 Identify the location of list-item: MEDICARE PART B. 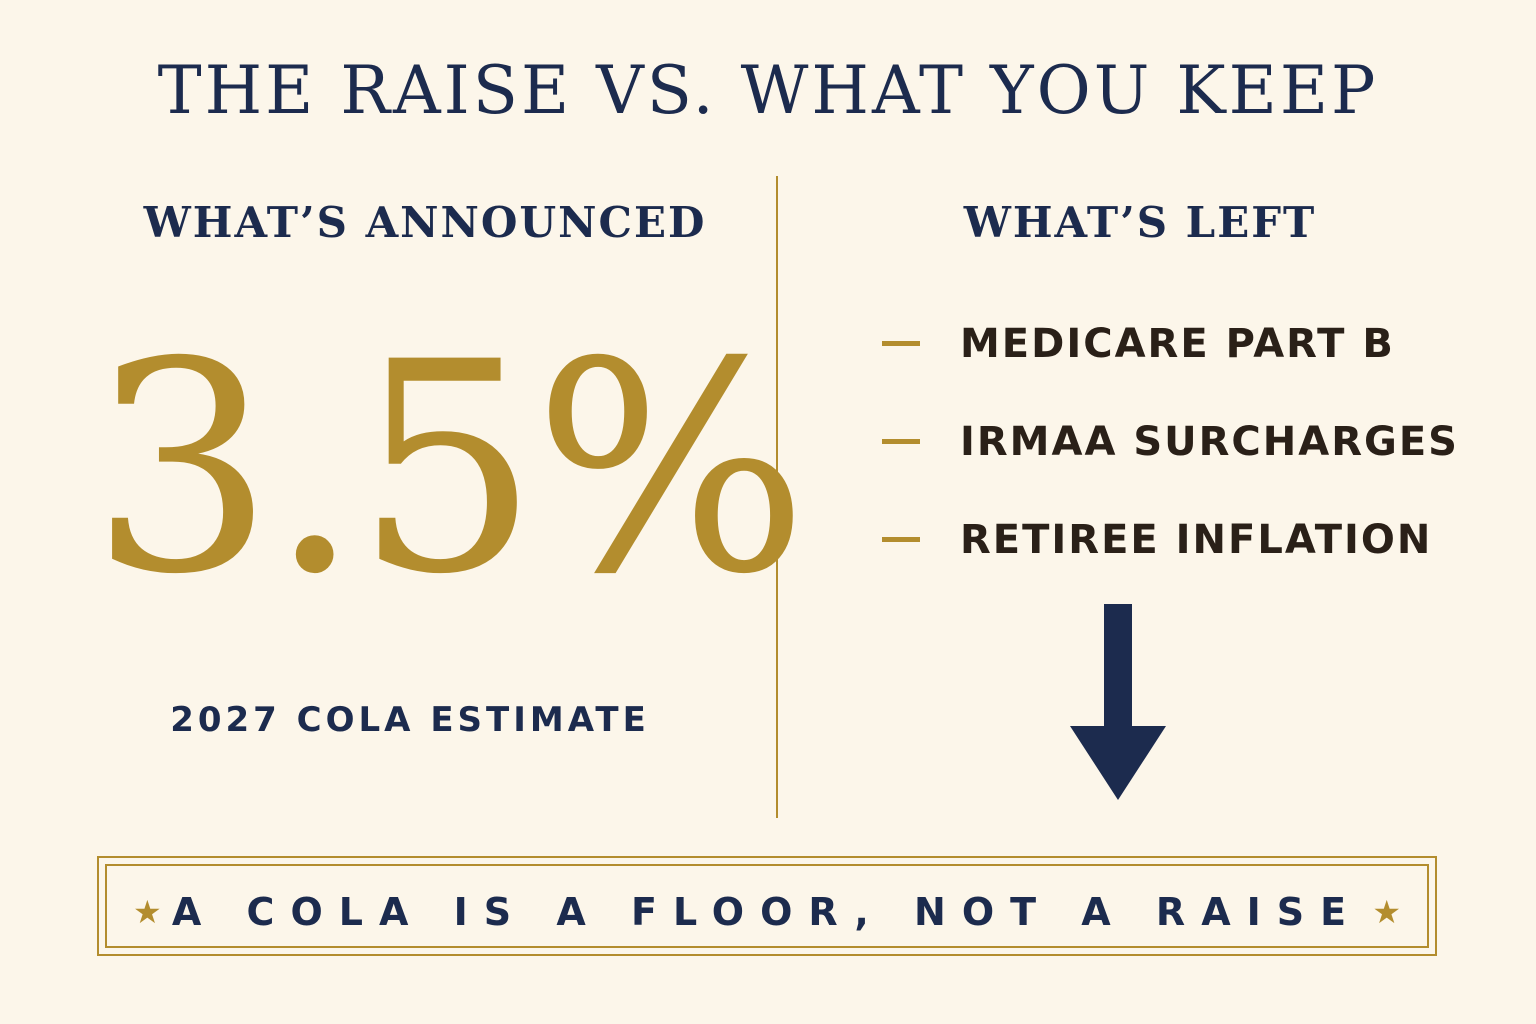
(1170, 365).